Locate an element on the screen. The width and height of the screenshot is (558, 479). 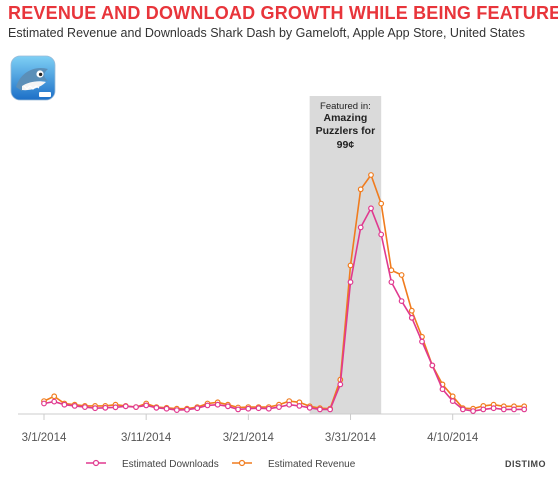
annotation-line-1: Featured in: is located at coordinates (345, 106).